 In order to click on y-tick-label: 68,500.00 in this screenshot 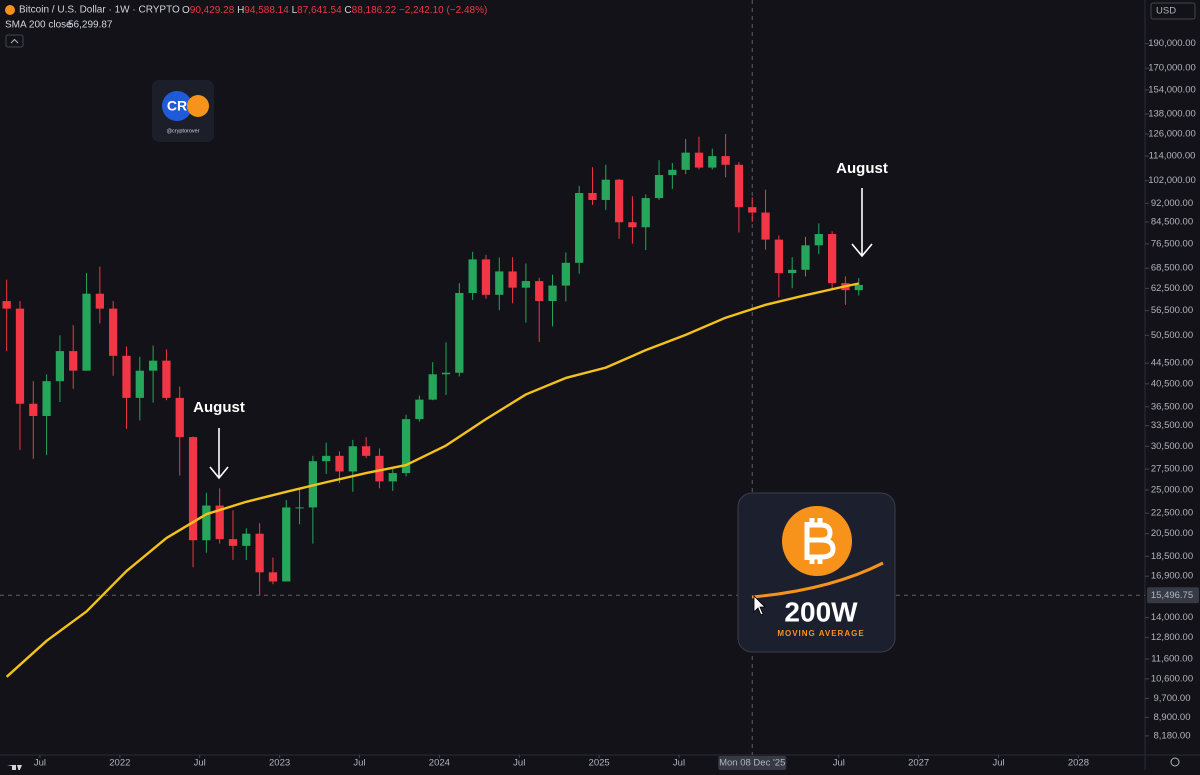, I will do `click(1172, 268)`.